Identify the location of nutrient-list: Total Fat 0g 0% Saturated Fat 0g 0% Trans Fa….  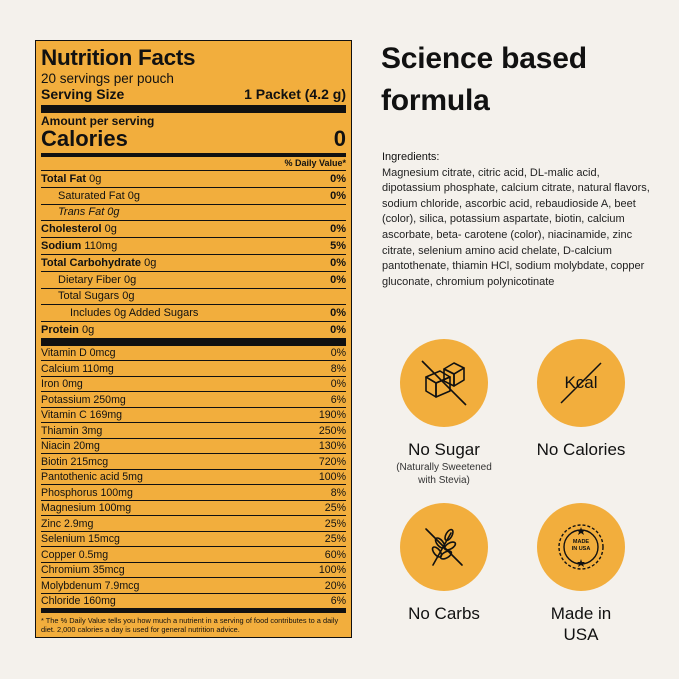
(193, 255).